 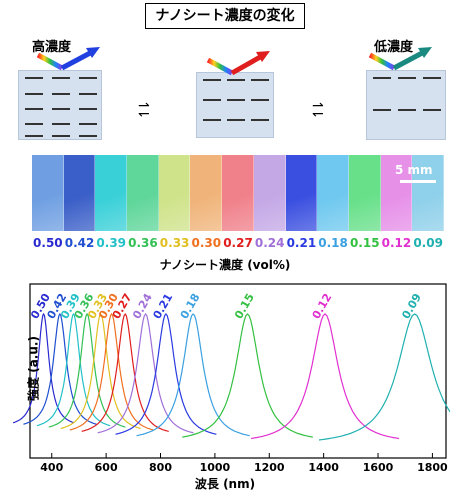 What do you see at coordinates (52, 47) in the screenshot?
I see `high-concentration-label: 高濃度` at bounding box center [52, 47].